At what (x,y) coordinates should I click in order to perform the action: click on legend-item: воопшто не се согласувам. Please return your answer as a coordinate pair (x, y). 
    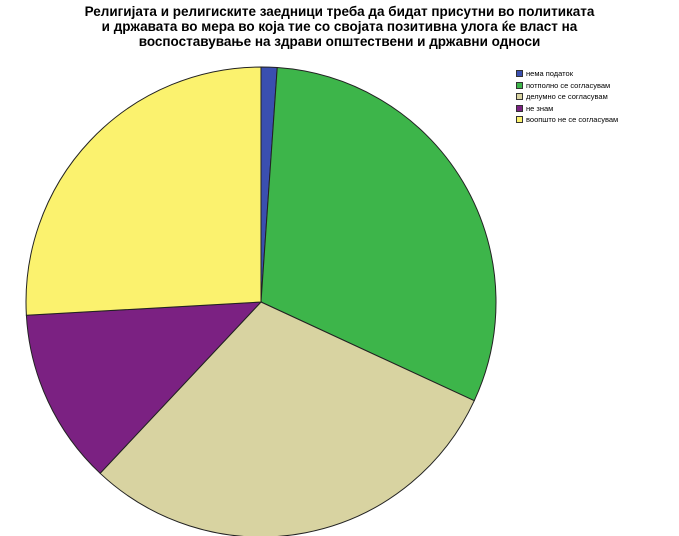
    Looking at the image, I should click on (567, 120).